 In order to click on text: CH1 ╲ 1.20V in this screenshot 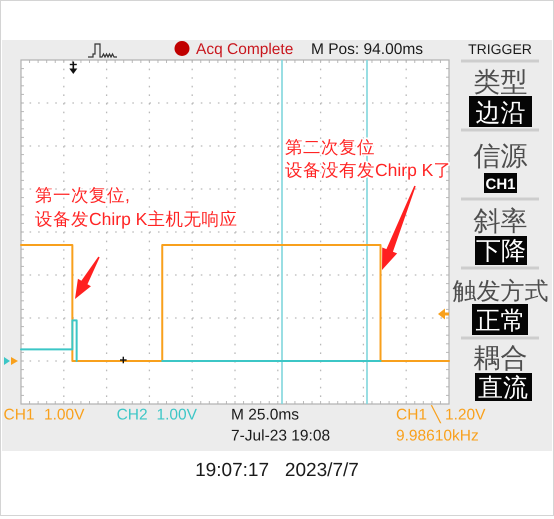, I will do `click(441, 414)`.